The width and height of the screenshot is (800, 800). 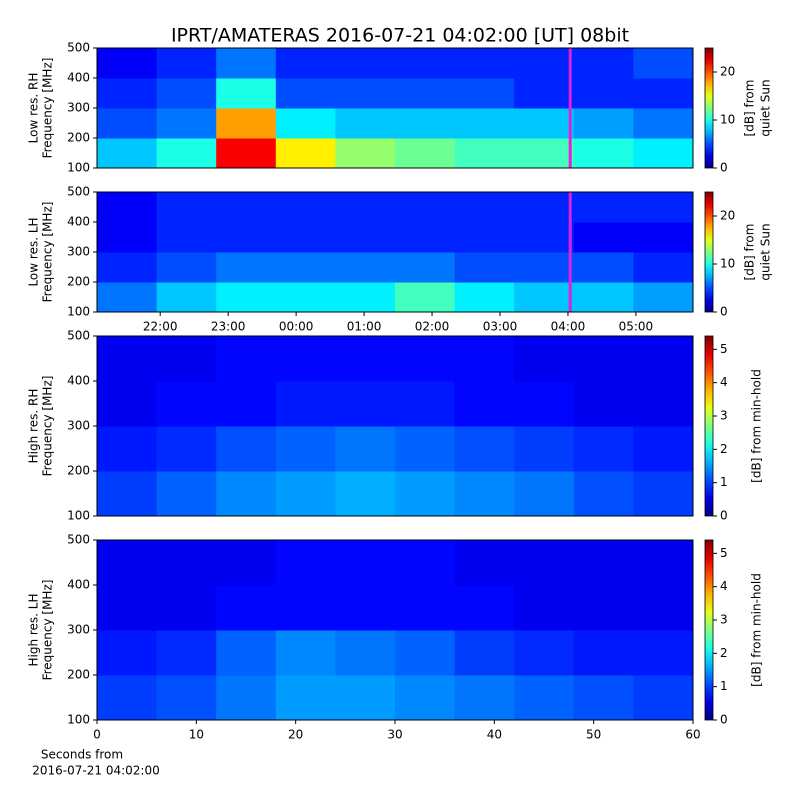 I want to click on x-tick-label: 50, so click(x=593, y=735).